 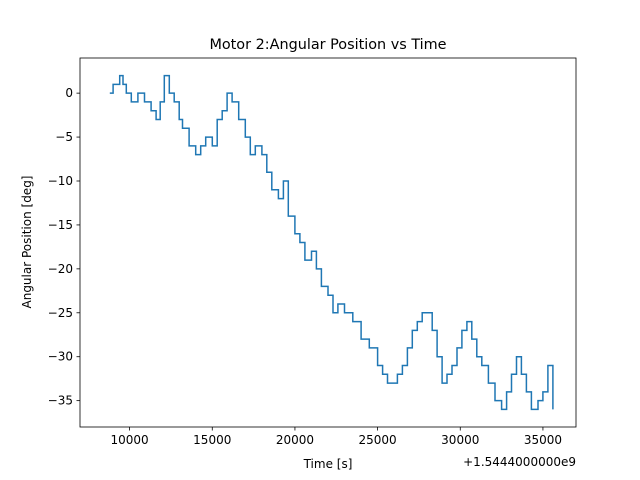 What do you see at coordinates (327, 45) in the screenshot?
I see `chart-title: Motor 2:Angular Position vs Time` at bounding box center [327, 45].